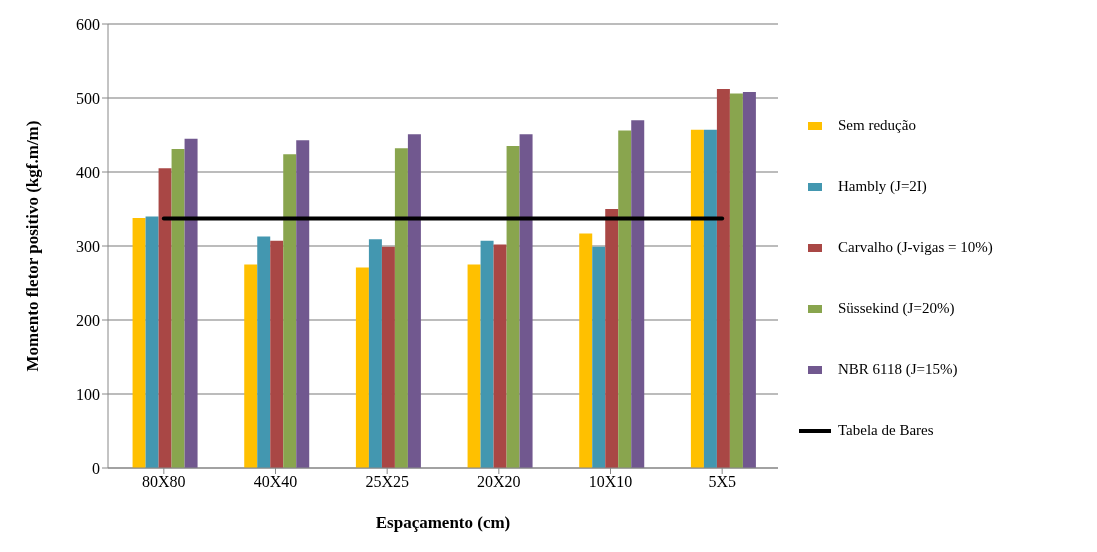 This screenshot has width=1097, height=552. I want to click on x-tick-label: 20X20, so click(499, 482).